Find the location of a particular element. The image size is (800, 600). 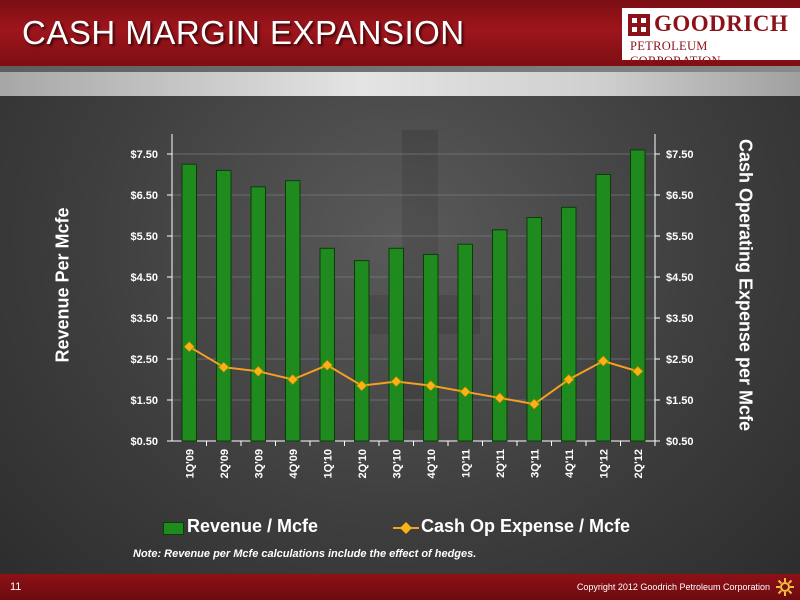

x-tick-label: 3Q'10 is located at coordinates (397, 464).